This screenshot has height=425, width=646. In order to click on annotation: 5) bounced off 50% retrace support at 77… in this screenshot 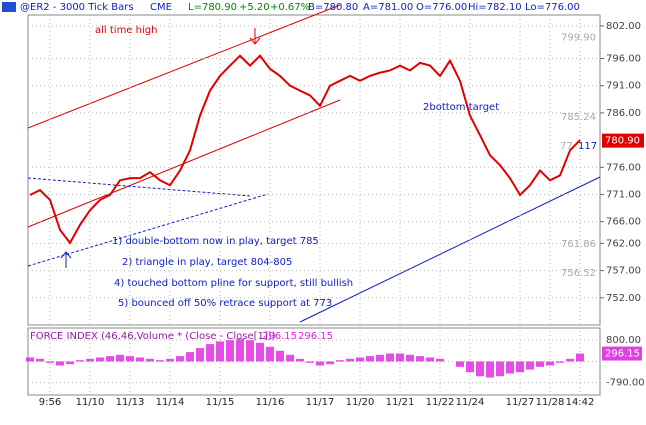, I will do `click(225, 303)`.